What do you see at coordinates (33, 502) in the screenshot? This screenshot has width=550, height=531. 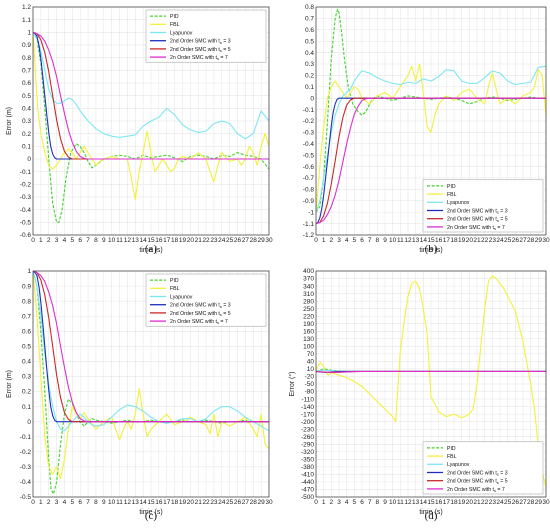 I see `x-tick-label: 0` at bounding box center [33, 502].